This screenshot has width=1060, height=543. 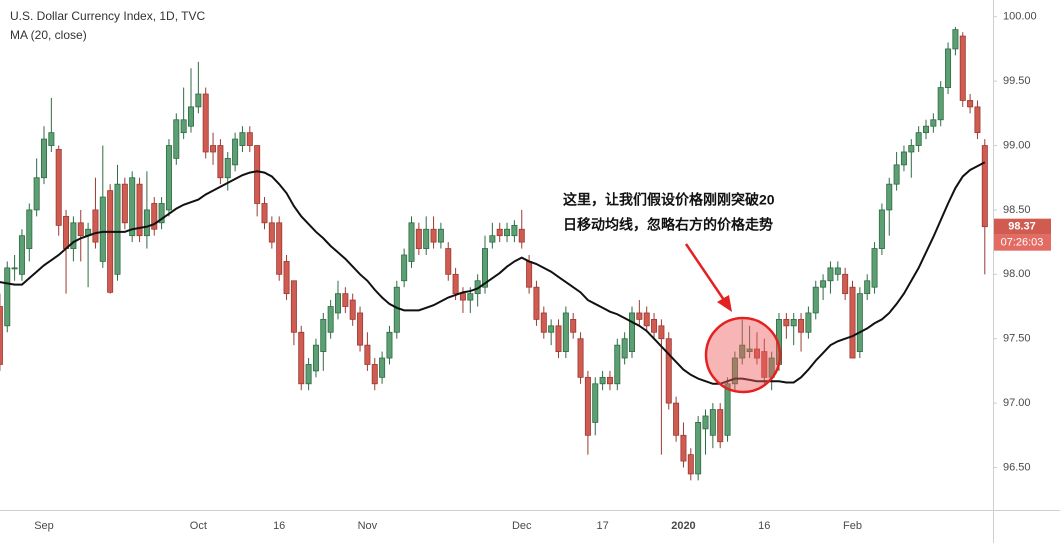 I want to click on y-tick-label: 99.00, so click(x=1017, y=145).